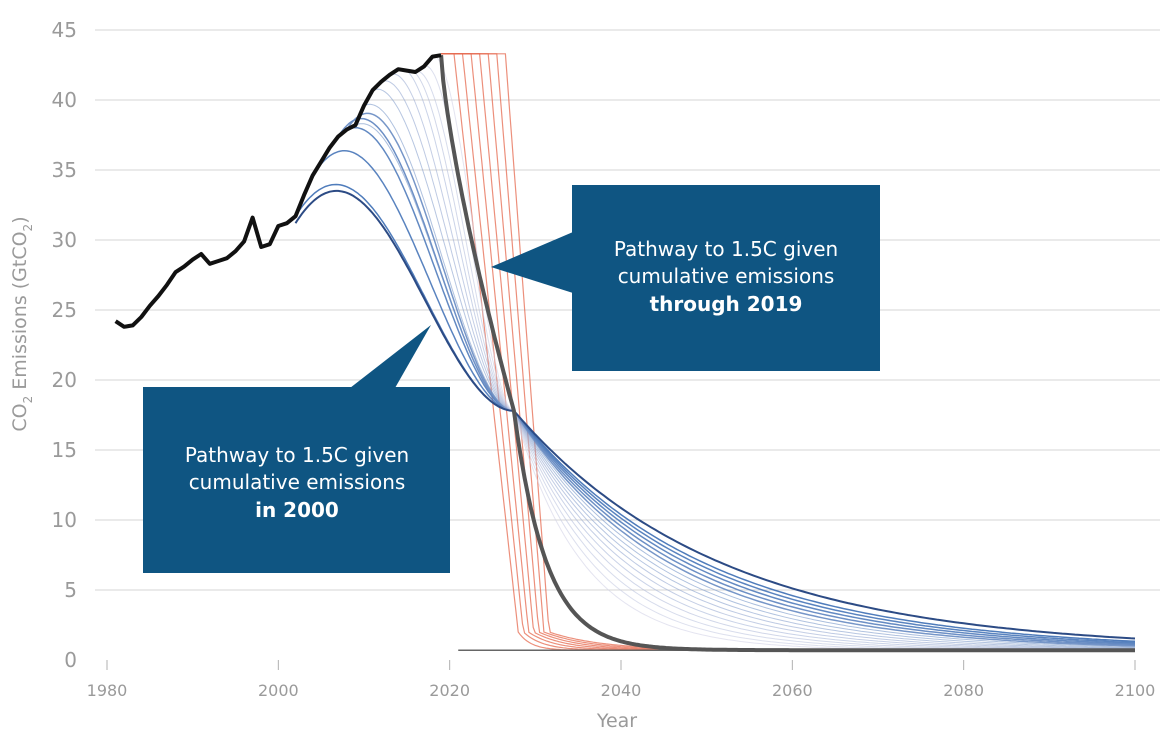 The width and height of the screenshot is (1163, 733). Describe the element at coordinates (621, 690) in the screenshot. I see `x-tick-label: 2040` at that location.